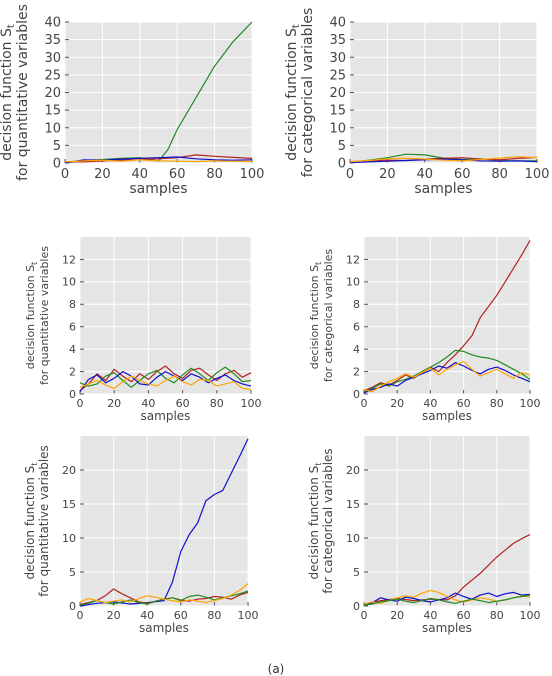  Describe the element at coordinates (337, 40) in the screenshot. I see `y-tick-label: 35` at that location.